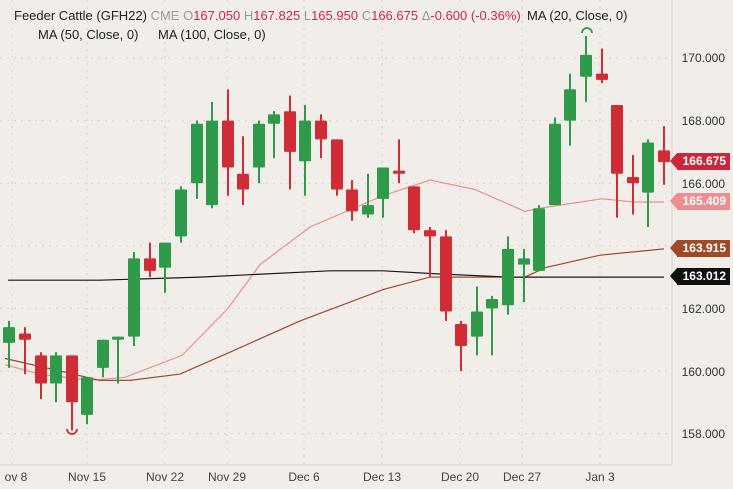 The height and width of the screenshot is (489, 733). What do you see at coordinates (217, 15) in the screenshot?
I see `open-value: 167.050` at bounding box center [217, 15].